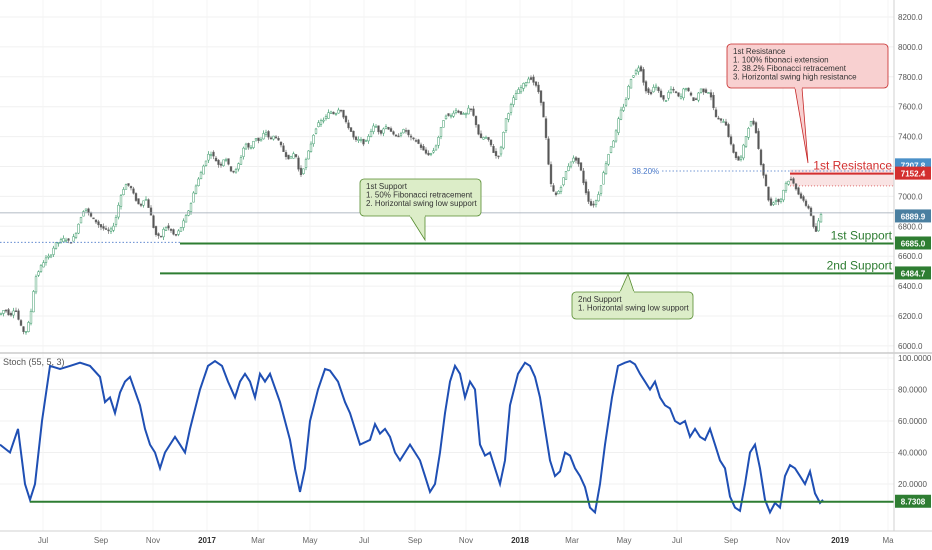 The height and width of the screenshot is (550, 932). I want to click on axis-badge-text: 6685.0, so click(913, 243).